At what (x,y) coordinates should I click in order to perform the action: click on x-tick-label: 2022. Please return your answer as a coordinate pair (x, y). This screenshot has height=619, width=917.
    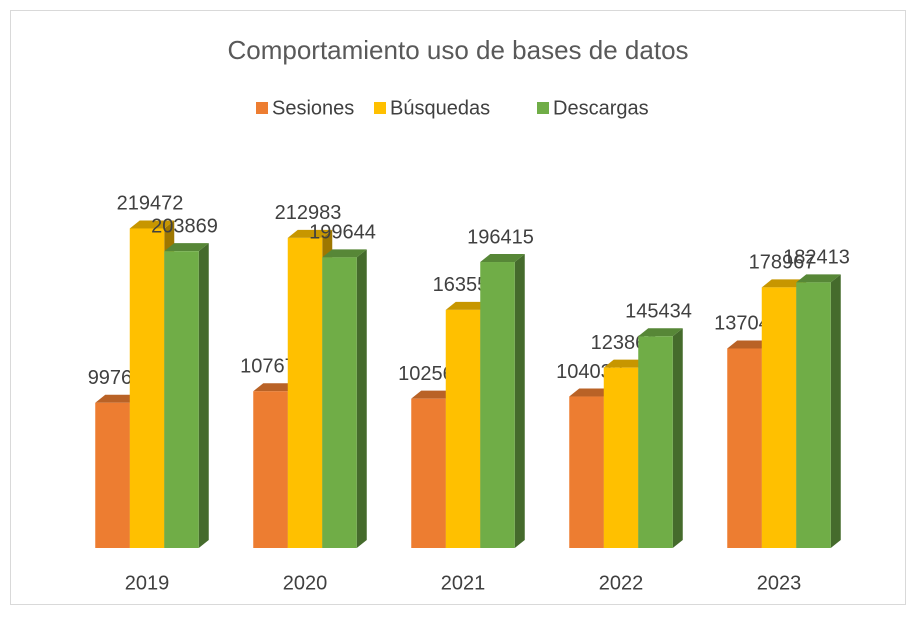
    Looking at the image, I should click on (621, 583).